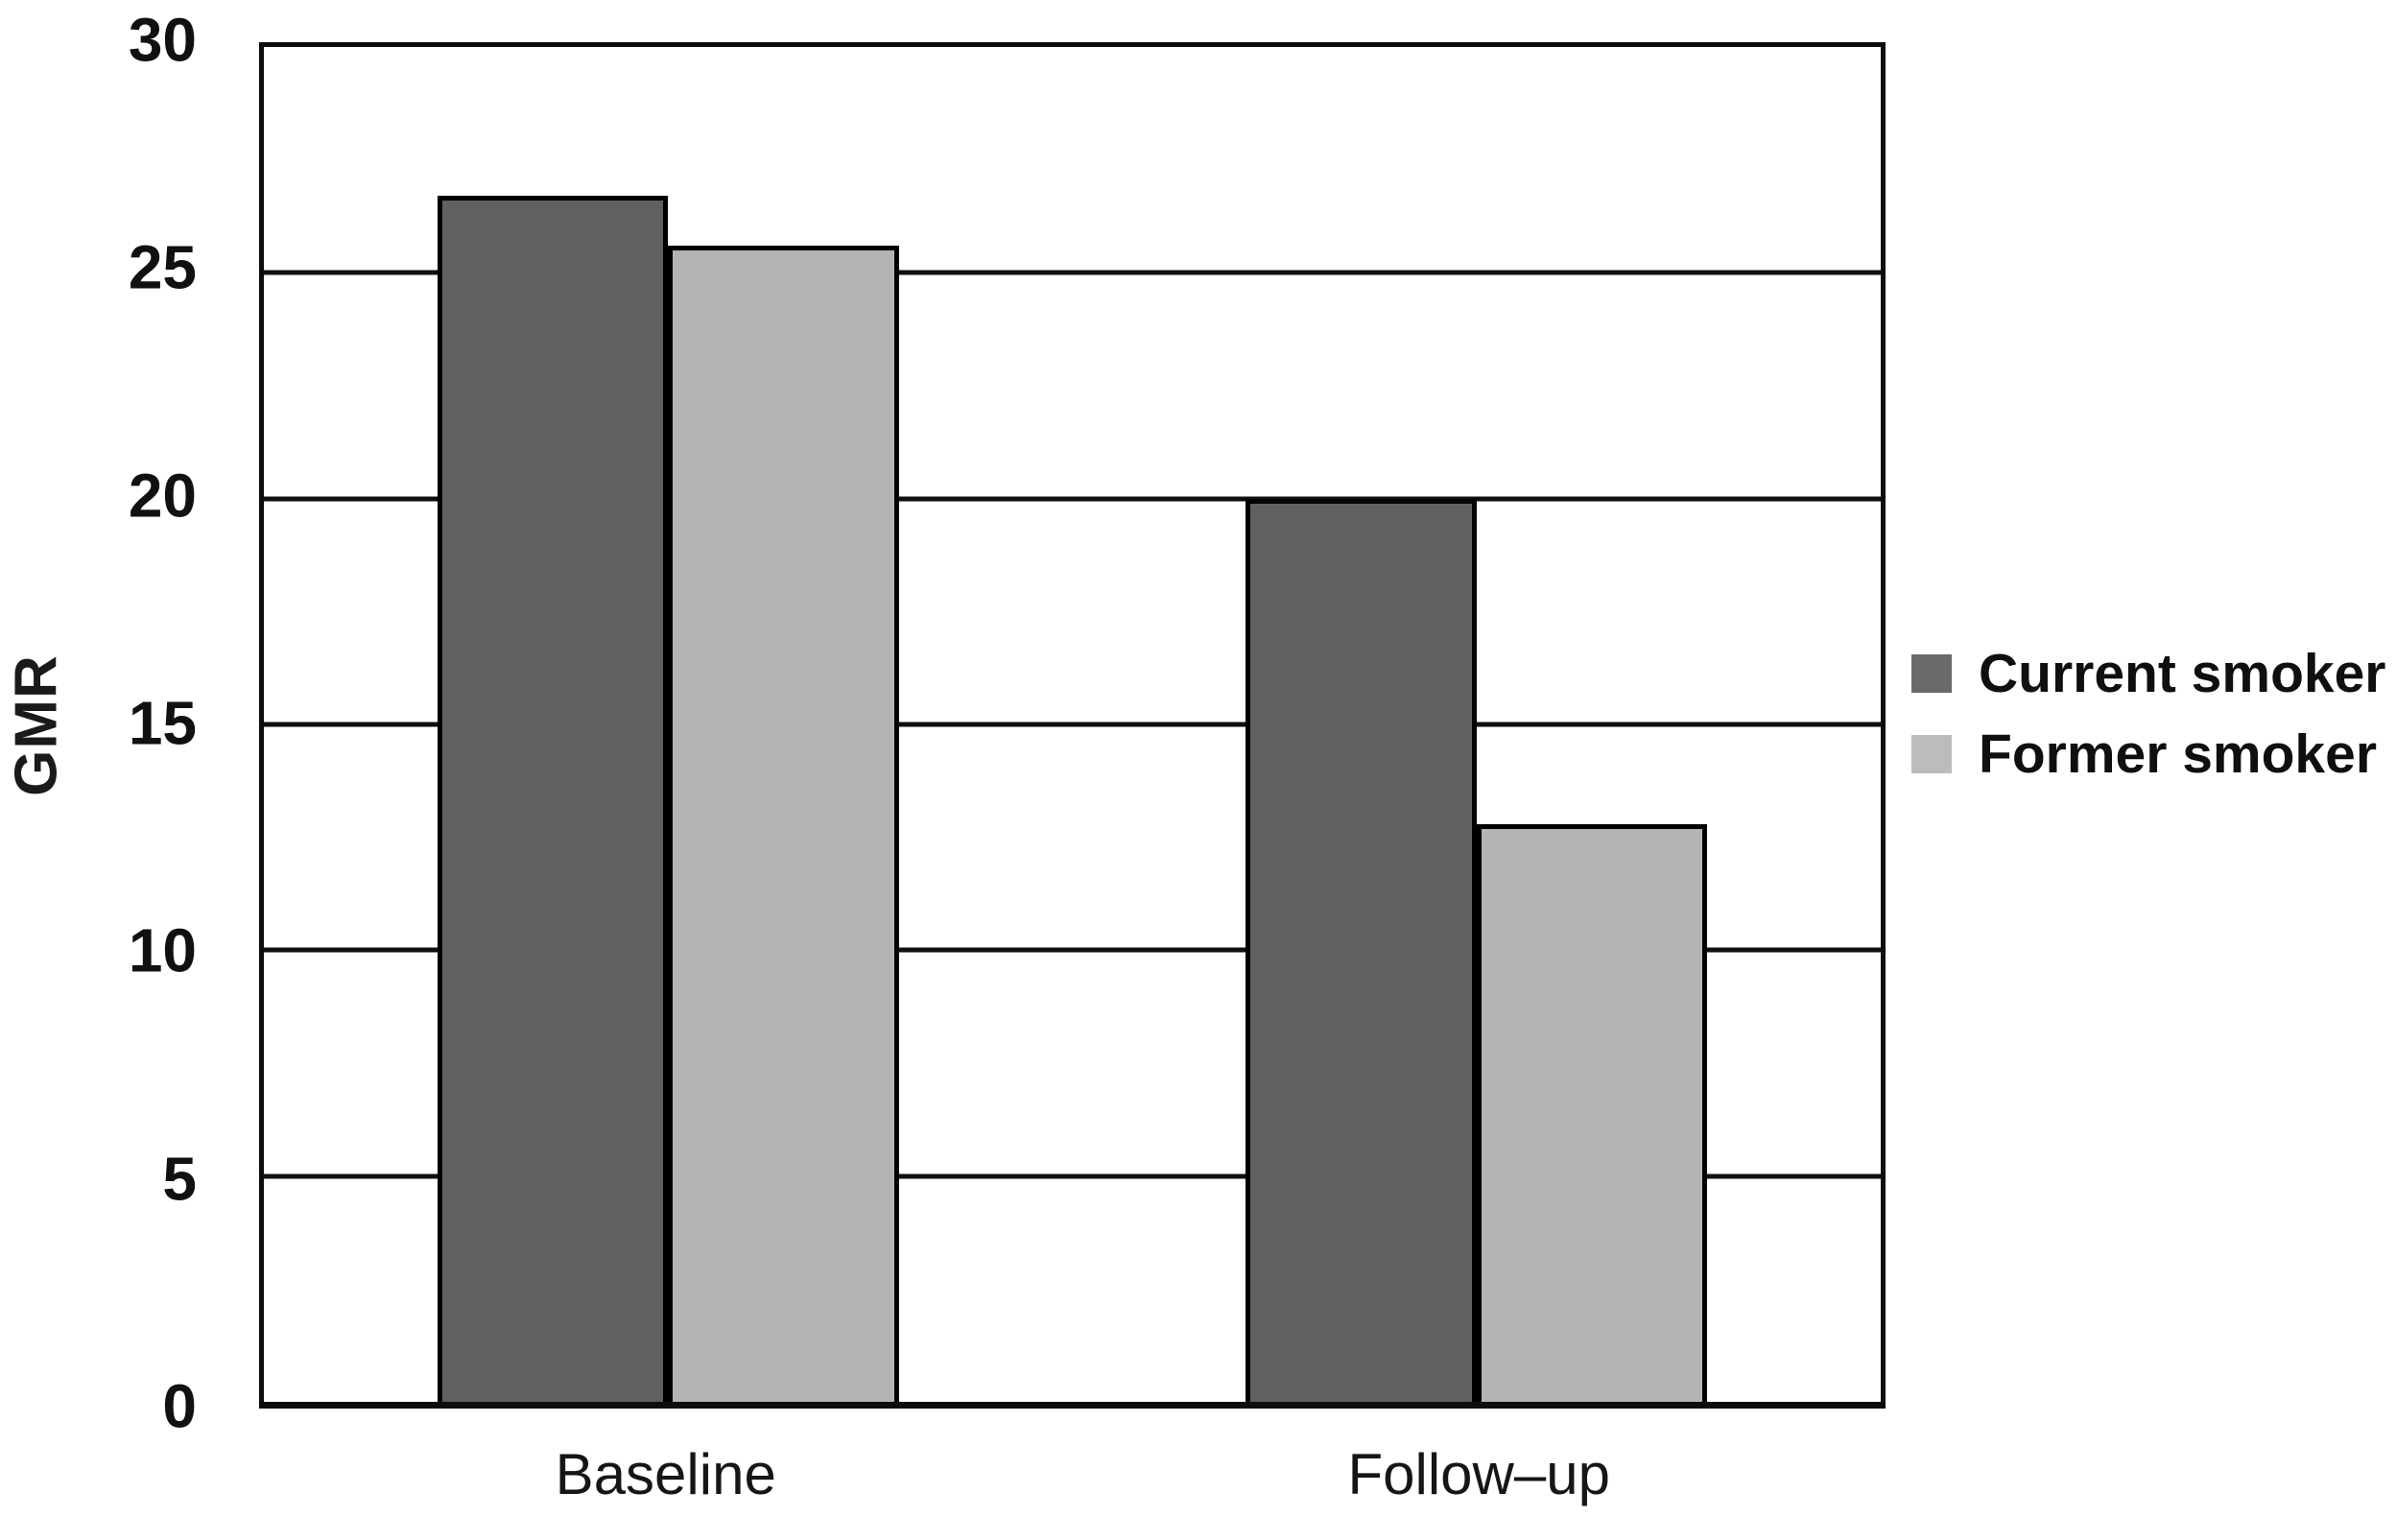  I want to click on y-tick-label-0: 0, so click(179, 1406).